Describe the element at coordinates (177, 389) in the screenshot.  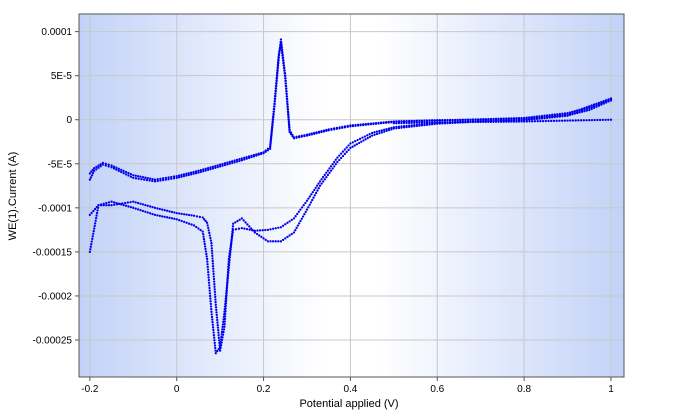
I see `x-tick-label: 0` at that location.